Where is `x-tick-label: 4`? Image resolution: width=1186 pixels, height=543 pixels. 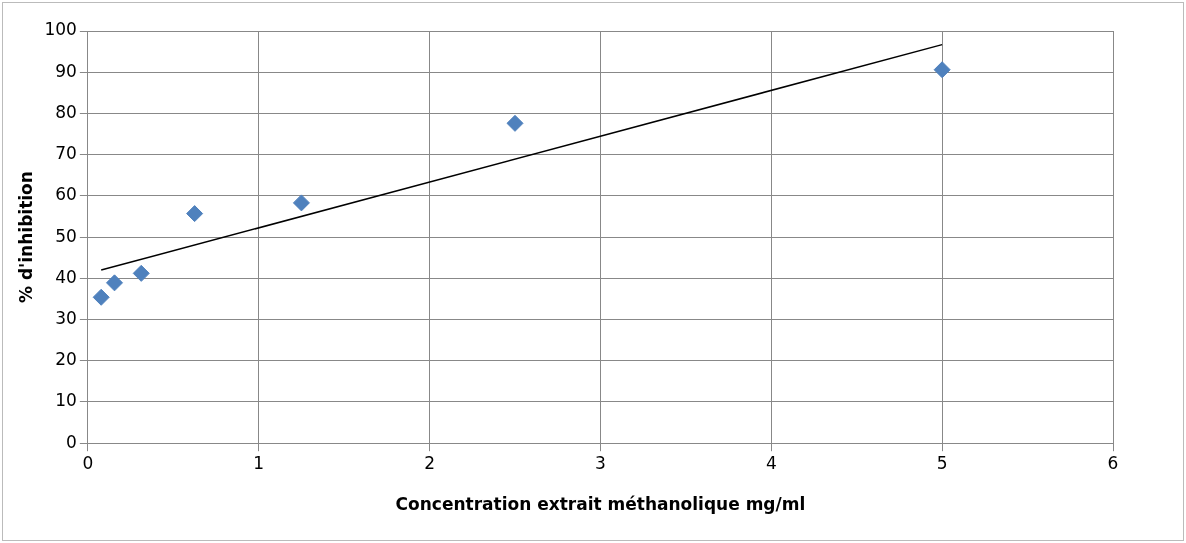
x-tick-label: 4 is located at coordinates (771, 462).